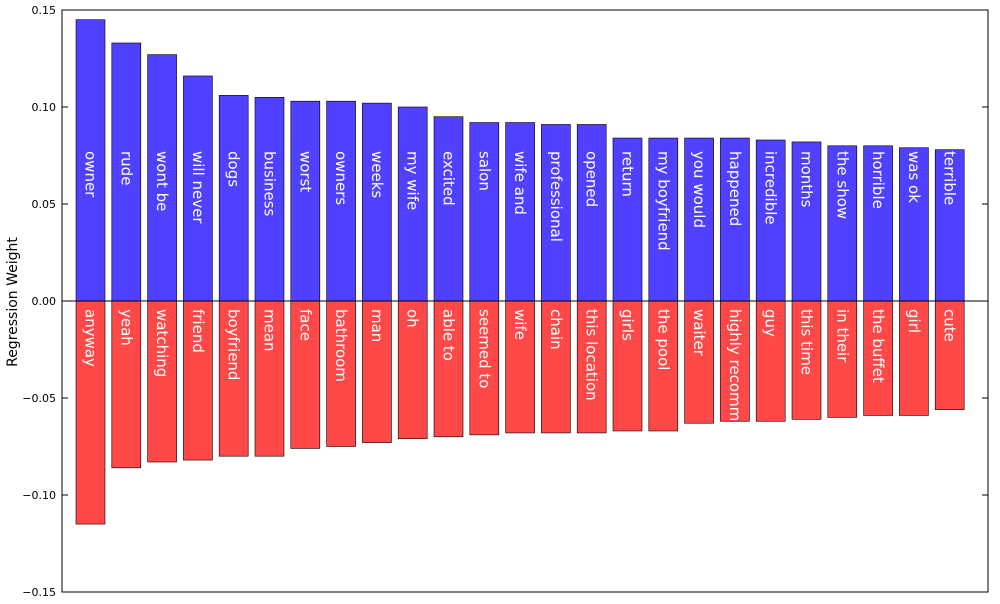 The width and height of the screenshot is (1000, 604). What do you see at coordinates (305, 325) in the screenshot?
I see `negative-bar-label: face` at bounding box center [305, 325].